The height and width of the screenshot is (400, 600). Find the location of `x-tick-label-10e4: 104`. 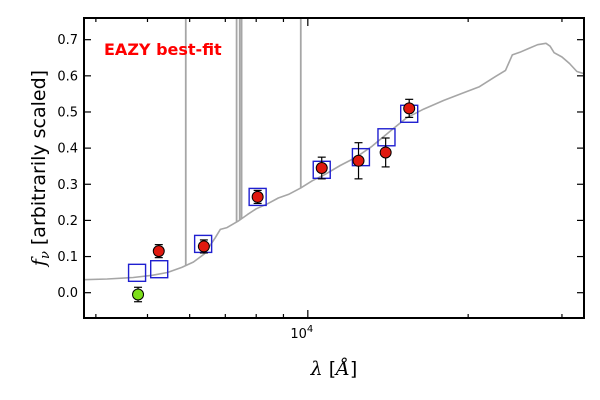

x-tick-label-10e4: 104 is located at coordinates (301, 333).